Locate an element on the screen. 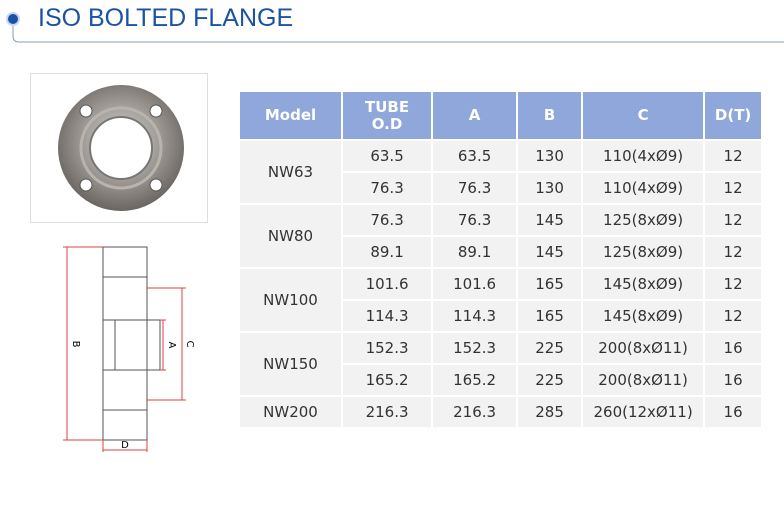 The image size is (784, 512). table-row: NW63 63.5 63.5 130 110(4xØ9) 12 is located at coordinates (501, 172).